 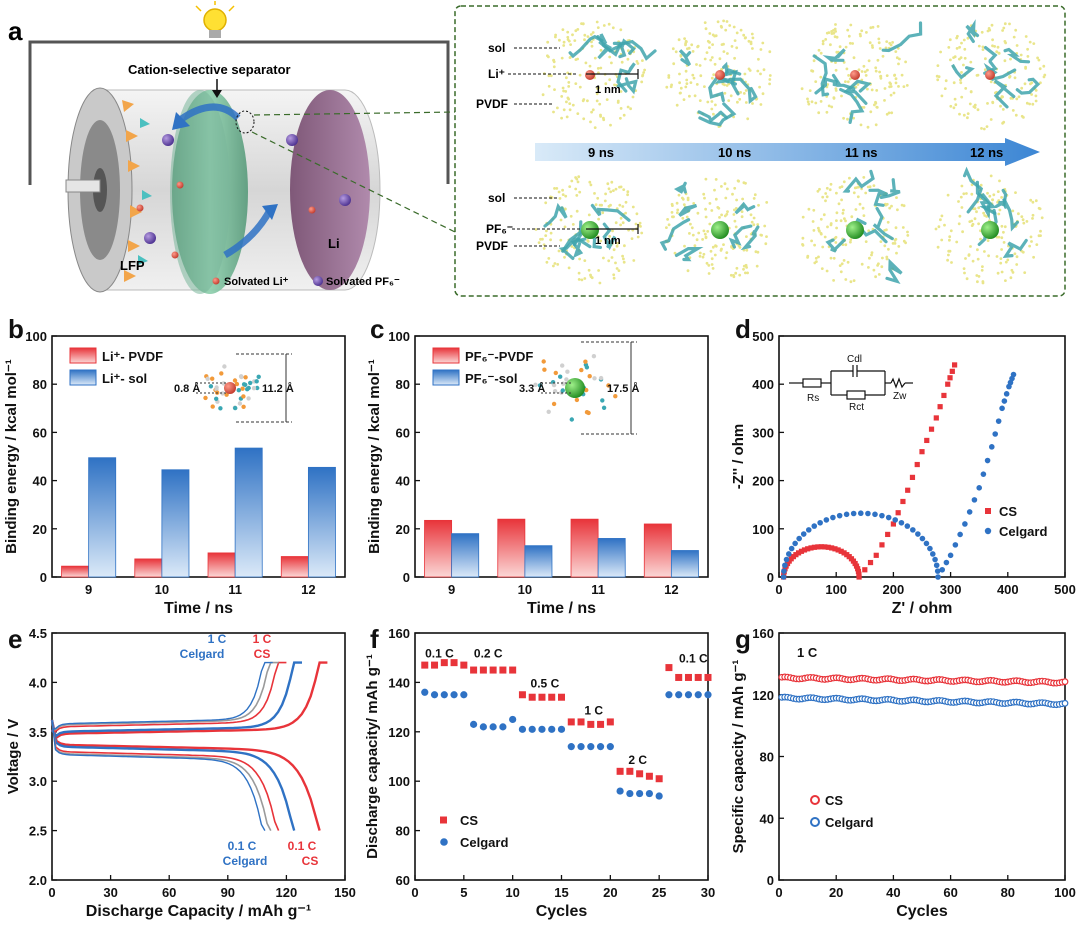 What do you see at coordinates (770, 577) in the screenshot?
I see `y-tick-label-d: 0` at bounding box center [770, 577].